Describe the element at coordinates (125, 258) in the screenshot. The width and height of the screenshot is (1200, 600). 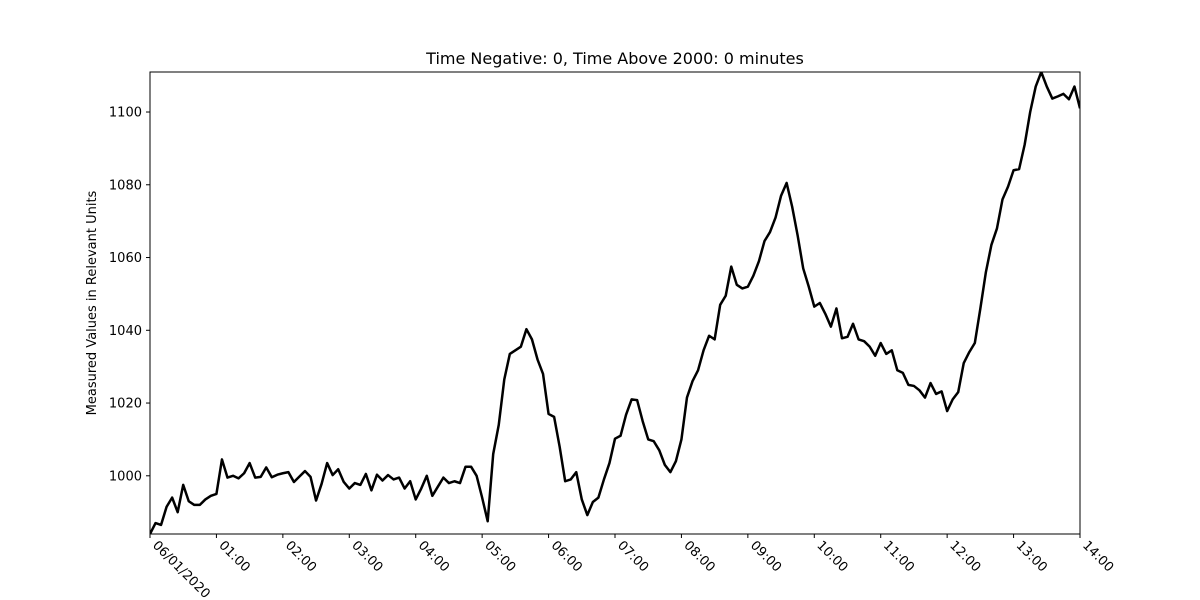
I see `y-tick-label: 1060` at that location.